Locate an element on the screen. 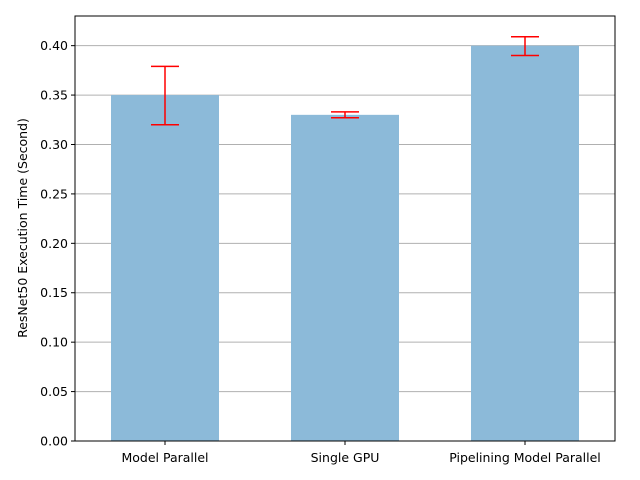  y-tick-label: 0.20 is located at coordinates (54, 243).